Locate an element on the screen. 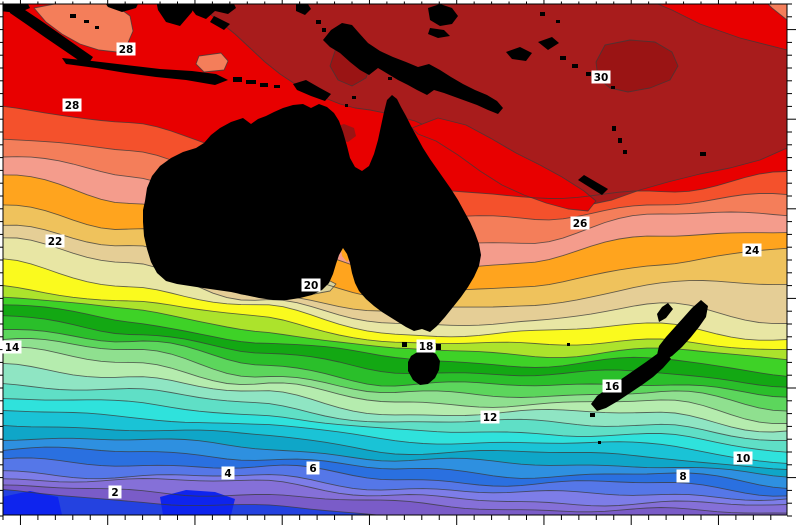 This screenshot has width=799, height=526. land-nz-north-island is located at coordinates (682, 330).